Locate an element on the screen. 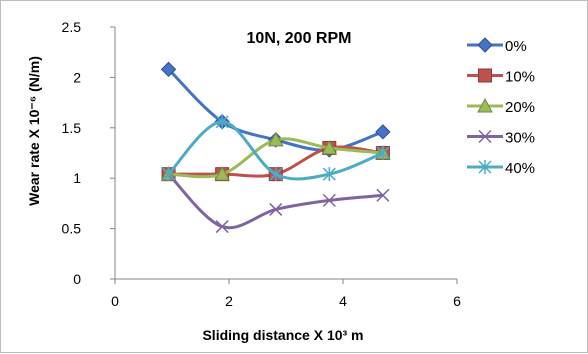  y-tick-label: 0.5 is located at coordinates (72, 229).